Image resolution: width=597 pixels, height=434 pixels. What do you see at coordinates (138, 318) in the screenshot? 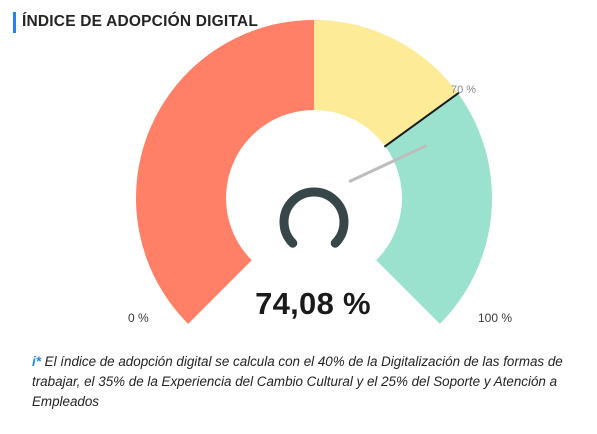
I see `gauge-min-label: 0 %` at bounding box center [138, 318].